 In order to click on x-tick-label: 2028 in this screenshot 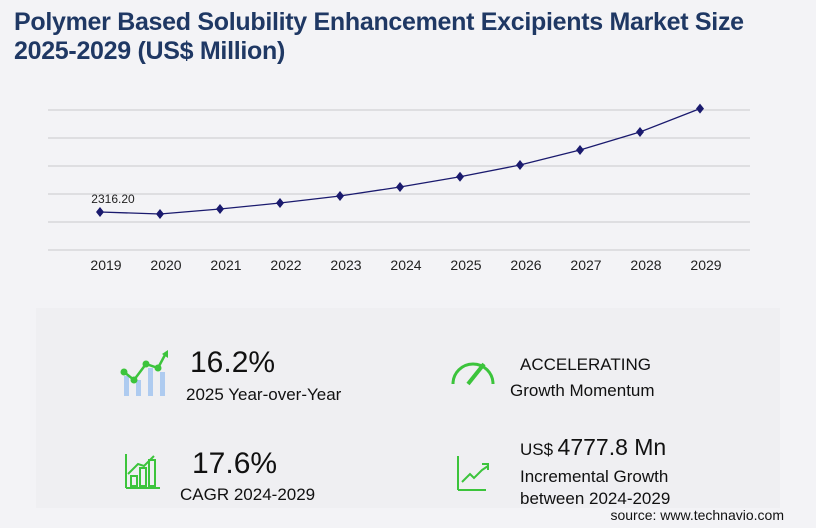, I will do `click(645, 265)`.